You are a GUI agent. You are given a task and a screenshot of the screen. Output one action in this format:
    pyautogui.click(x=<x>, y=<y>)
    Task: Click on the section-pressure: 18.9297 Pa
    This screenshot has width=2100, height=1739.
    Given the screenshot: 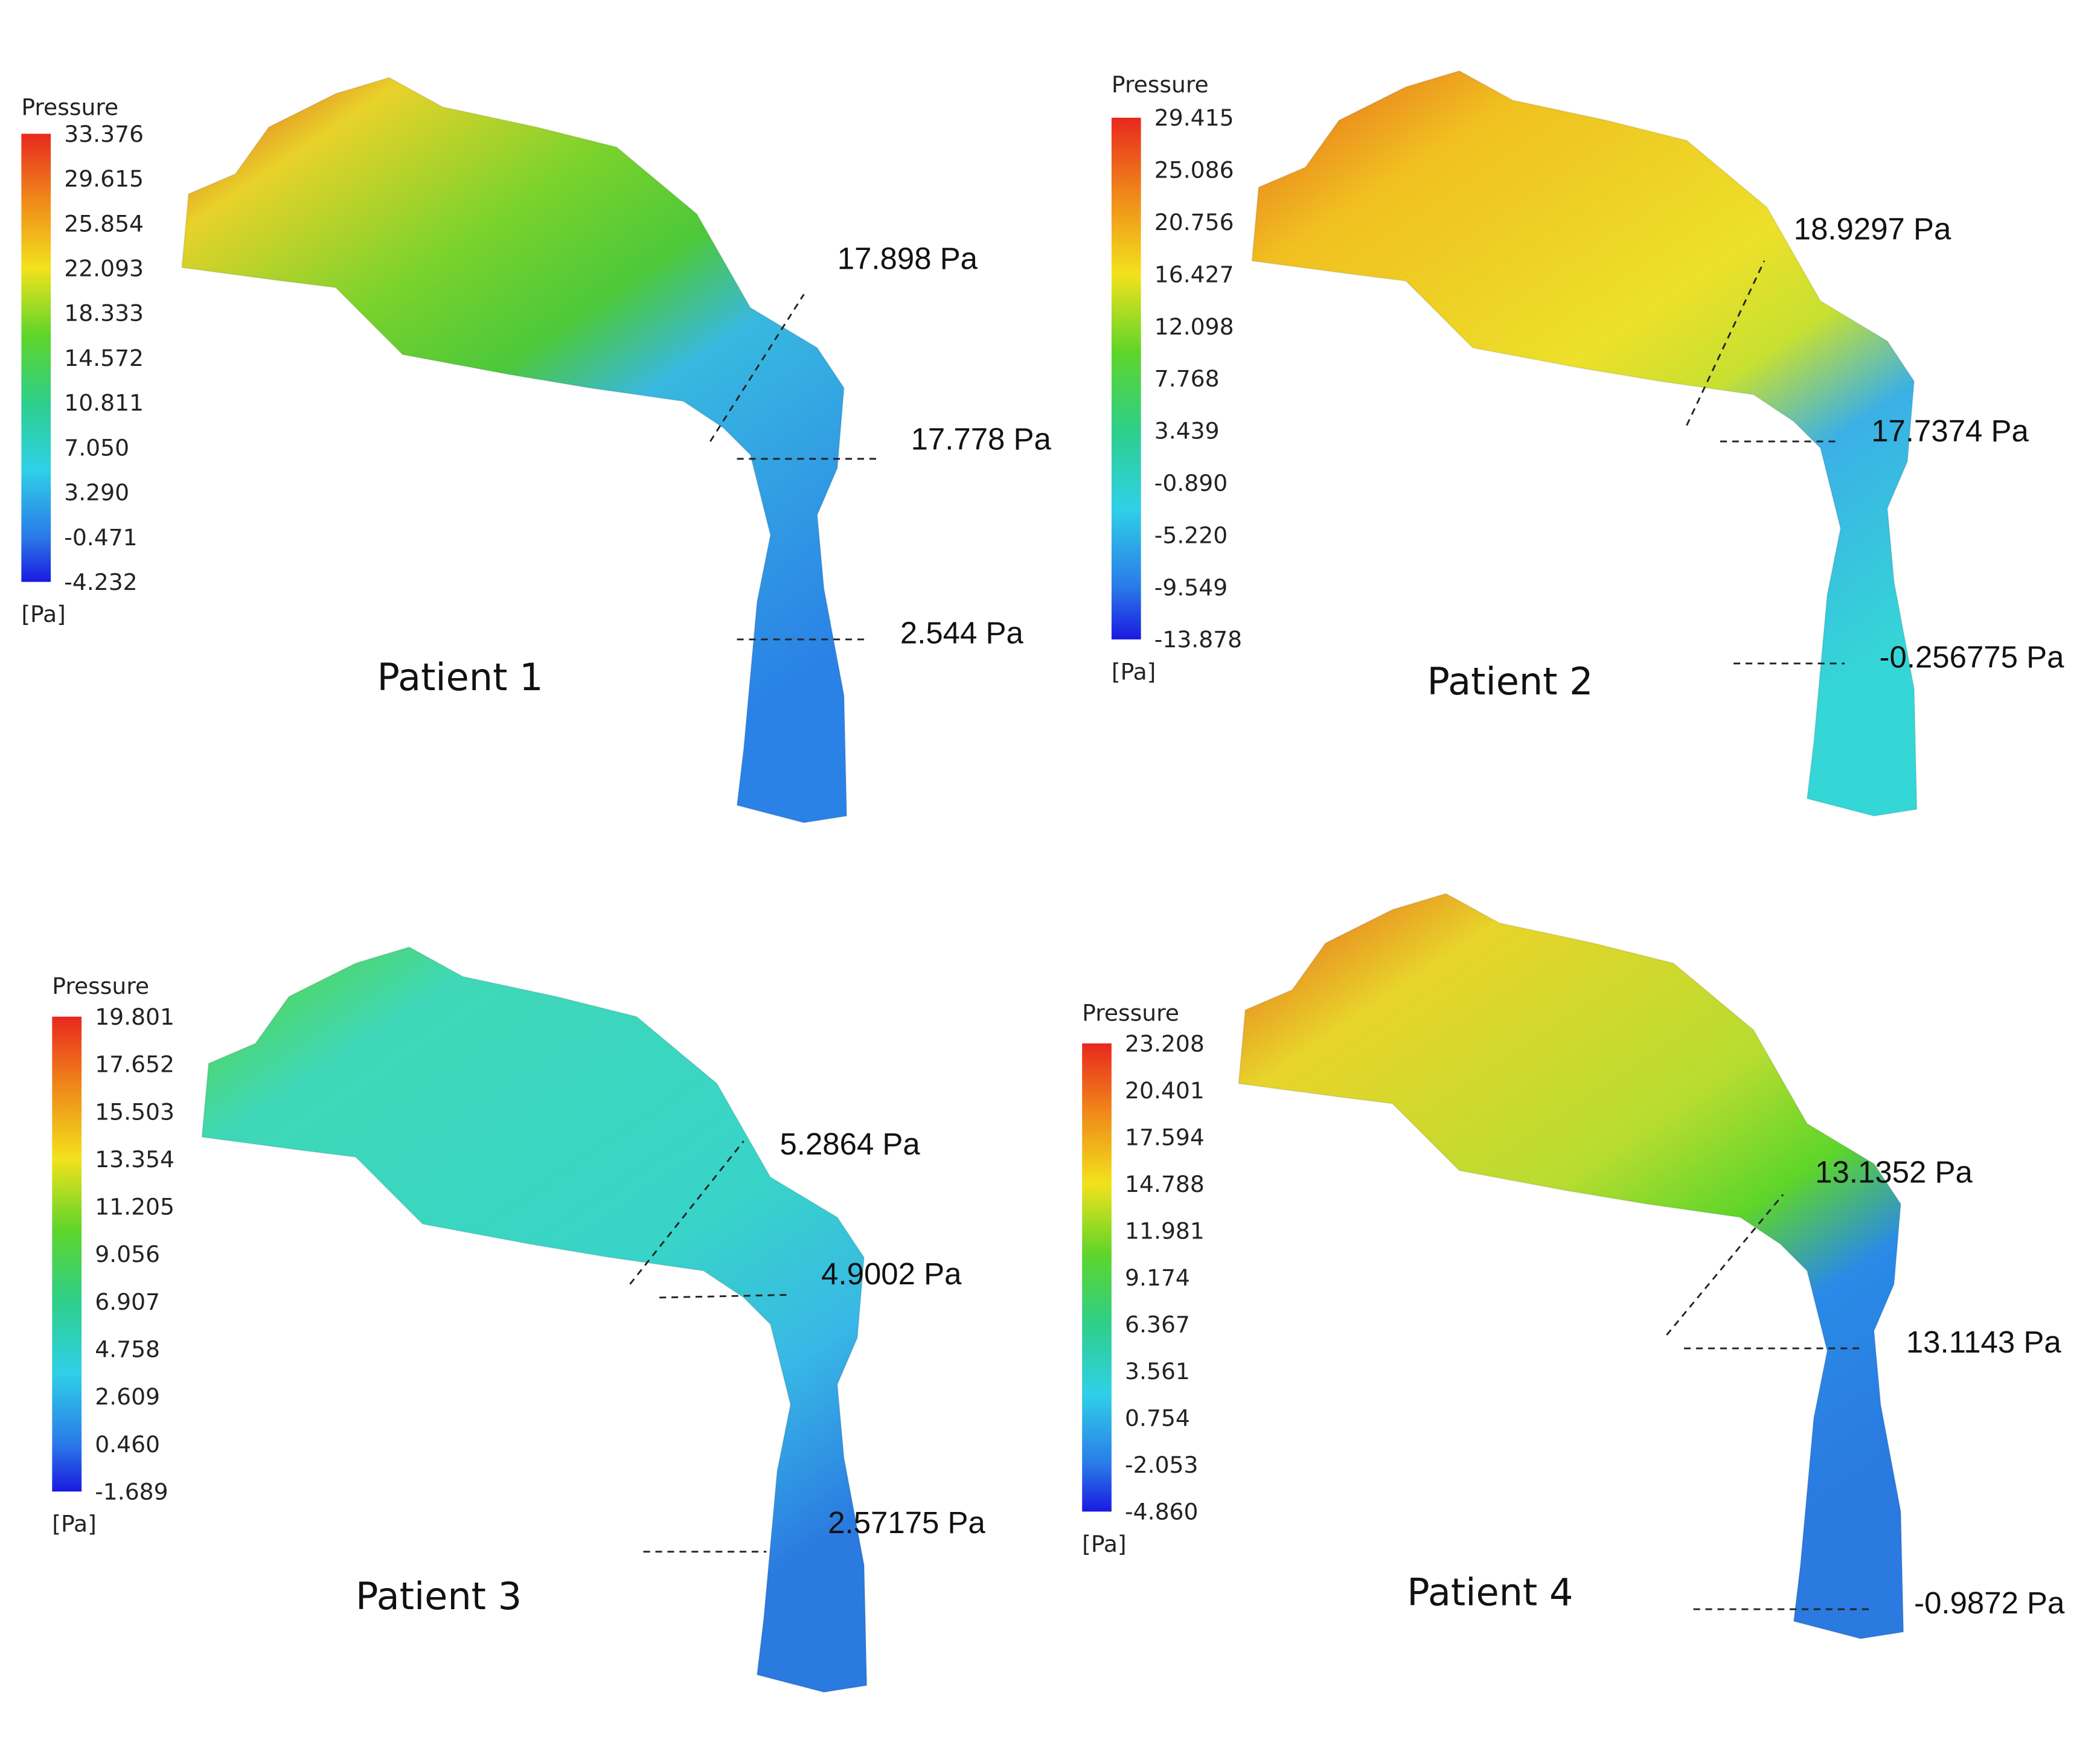 What is the action you would take?
    pyautogui.click(x=1872, y=229)
    